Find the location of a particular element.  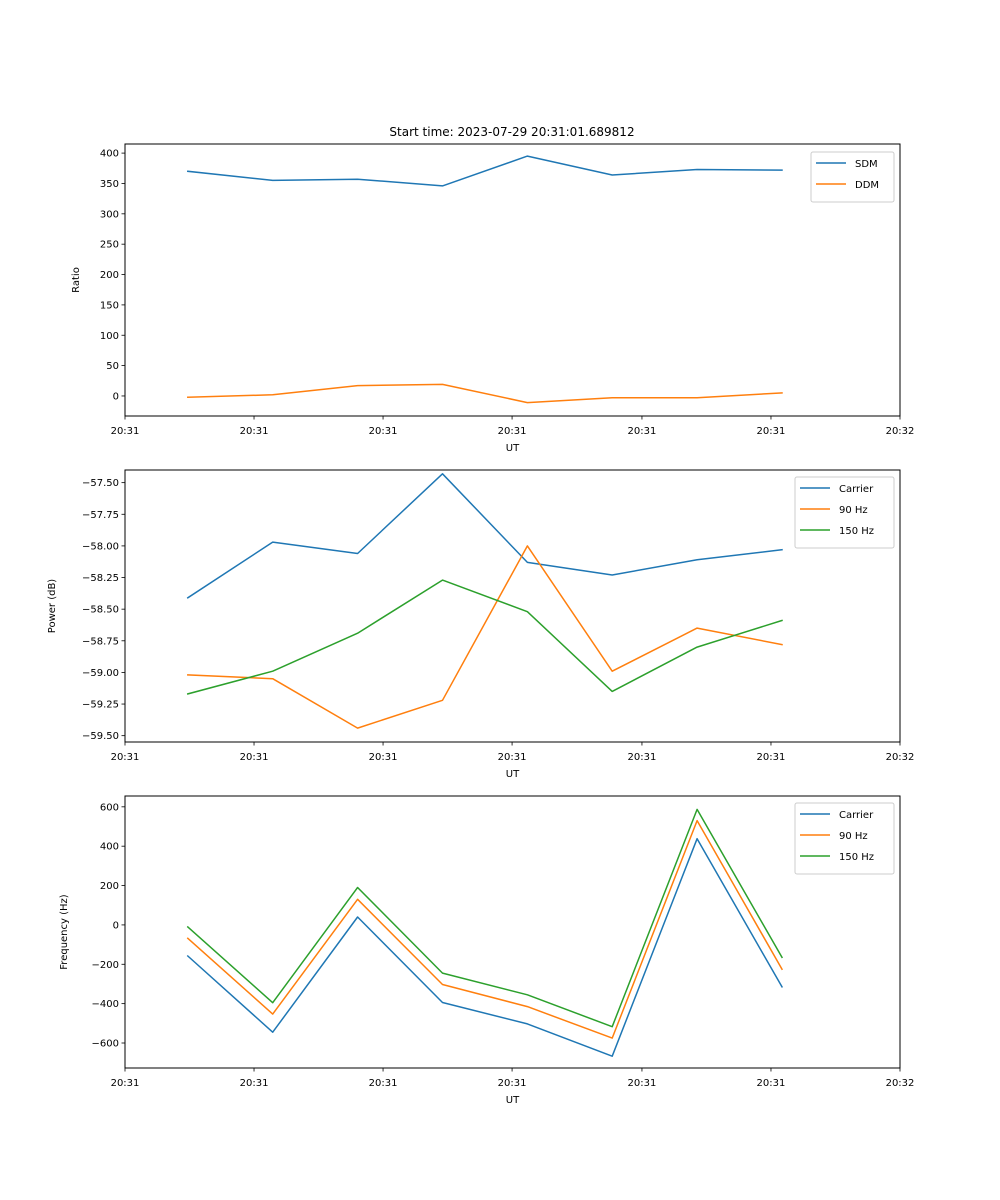

y-tick-label: −58.25 is located at coordinates (100, 578).